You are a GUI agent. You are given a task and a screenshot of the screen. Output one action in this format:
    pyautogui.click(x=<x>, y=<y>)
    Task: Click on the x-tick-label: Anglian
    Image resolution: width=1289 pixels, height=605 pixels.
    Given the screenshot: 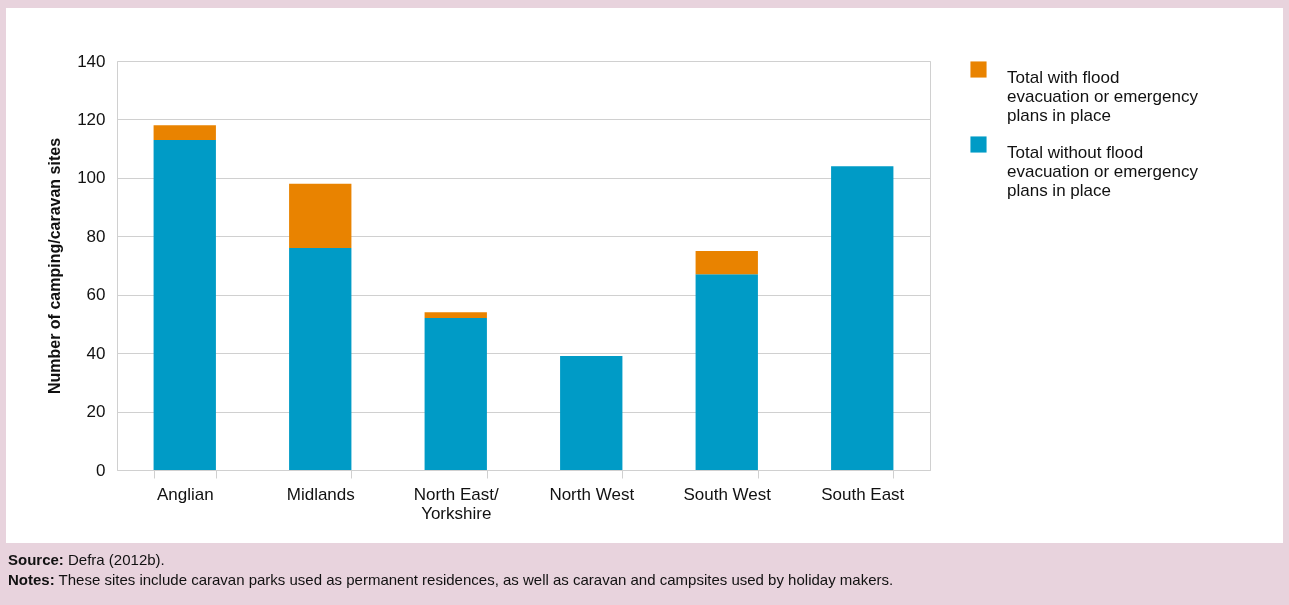 What is the action you would take?
    pyautogui.click(x=185, y=494)
    